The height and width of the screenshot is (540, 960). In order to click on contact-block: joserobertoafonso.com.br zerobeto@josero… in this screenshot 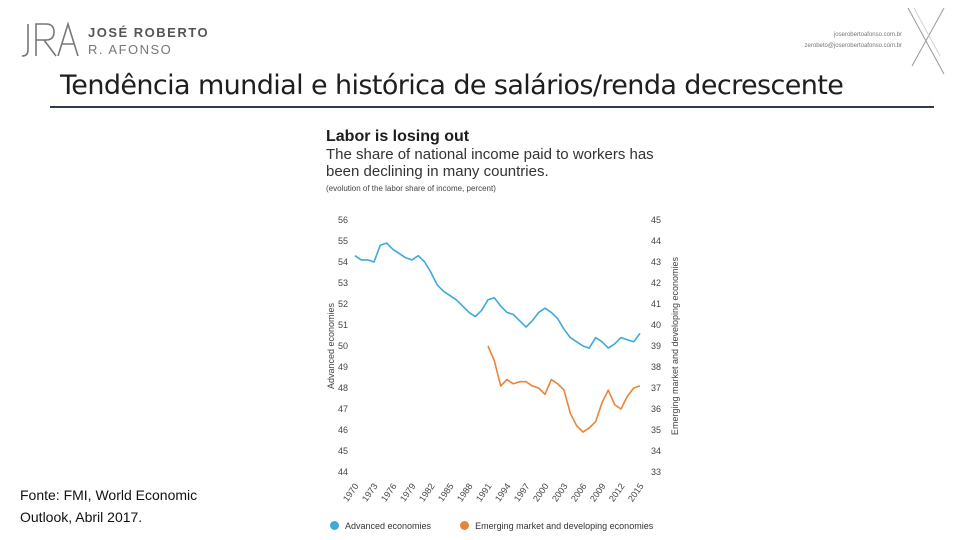, I will do `click(853, 41)`.